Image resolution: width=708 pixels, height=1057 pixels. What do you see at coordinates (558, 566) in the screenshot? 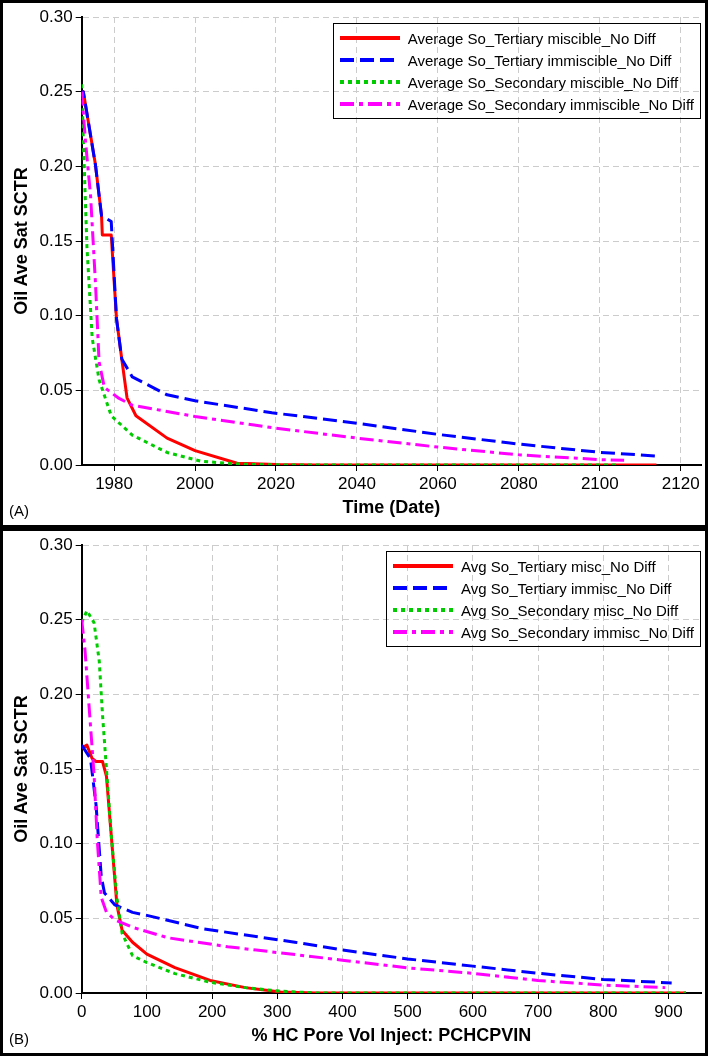
I see `legend-label: Avg So_Tertiary misc_No Diff` at bounding box center [558, 566].